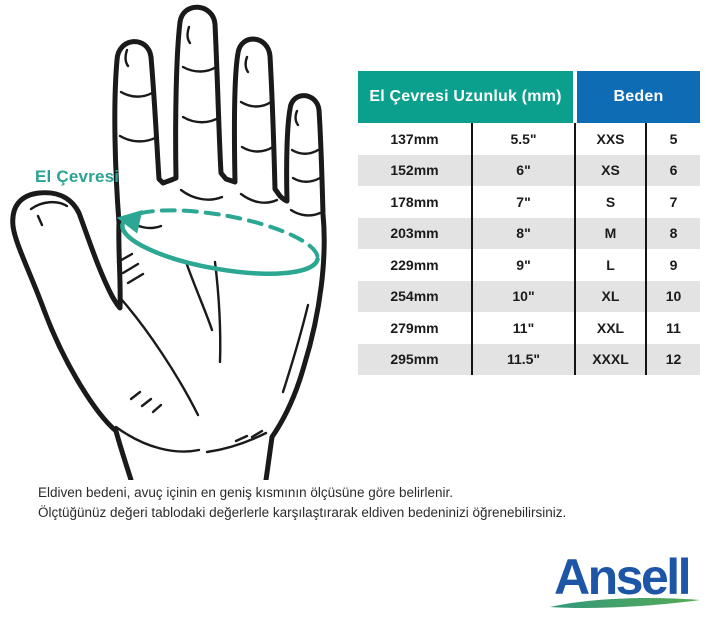  I want to click on circumference-ellipse, so click(218, 242).